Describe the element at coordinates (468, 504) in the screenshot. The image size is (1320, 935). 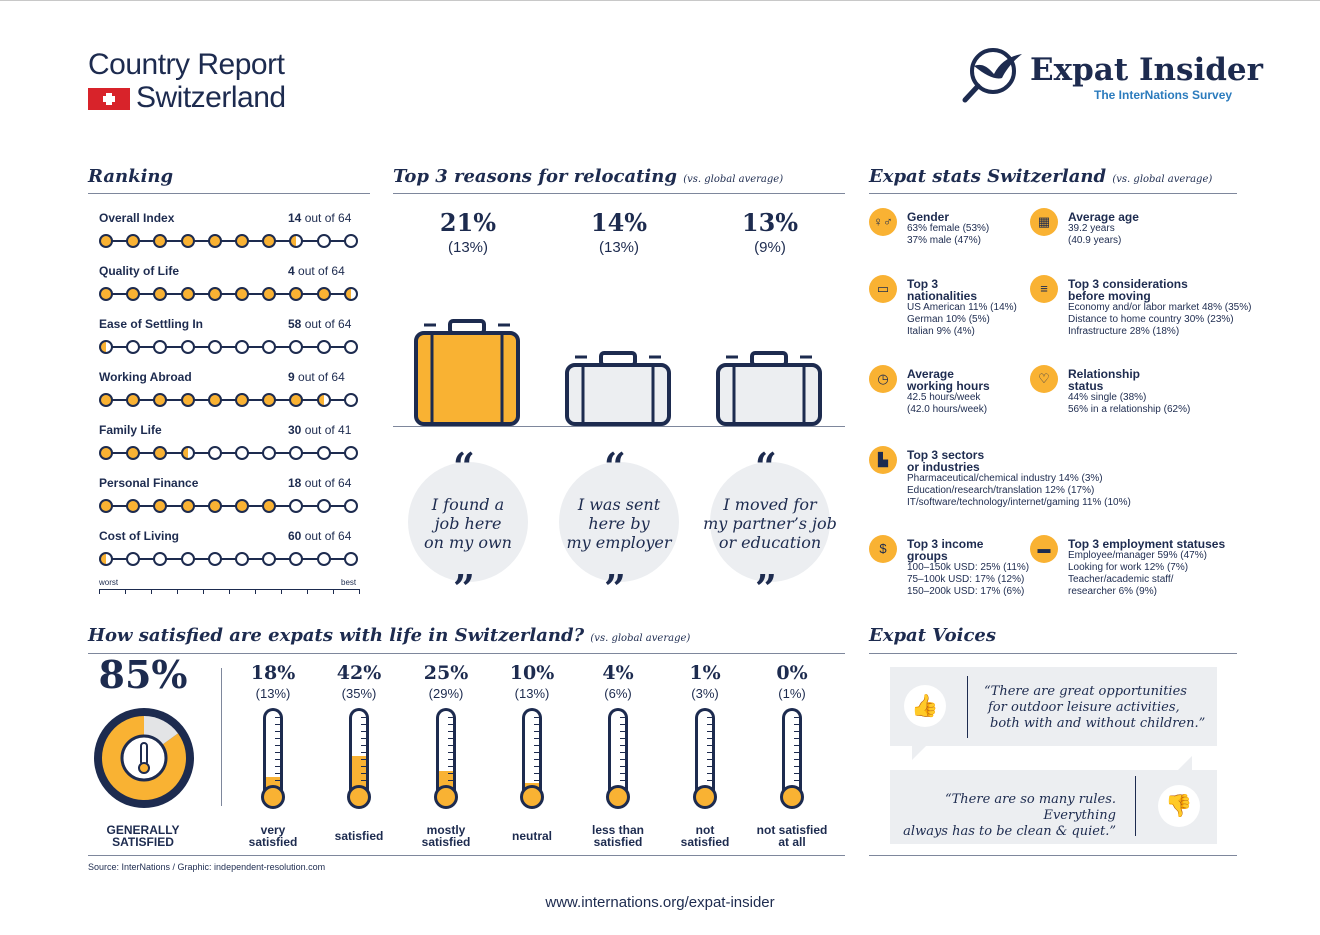
I see `reason-text-line: I found a` at that location.